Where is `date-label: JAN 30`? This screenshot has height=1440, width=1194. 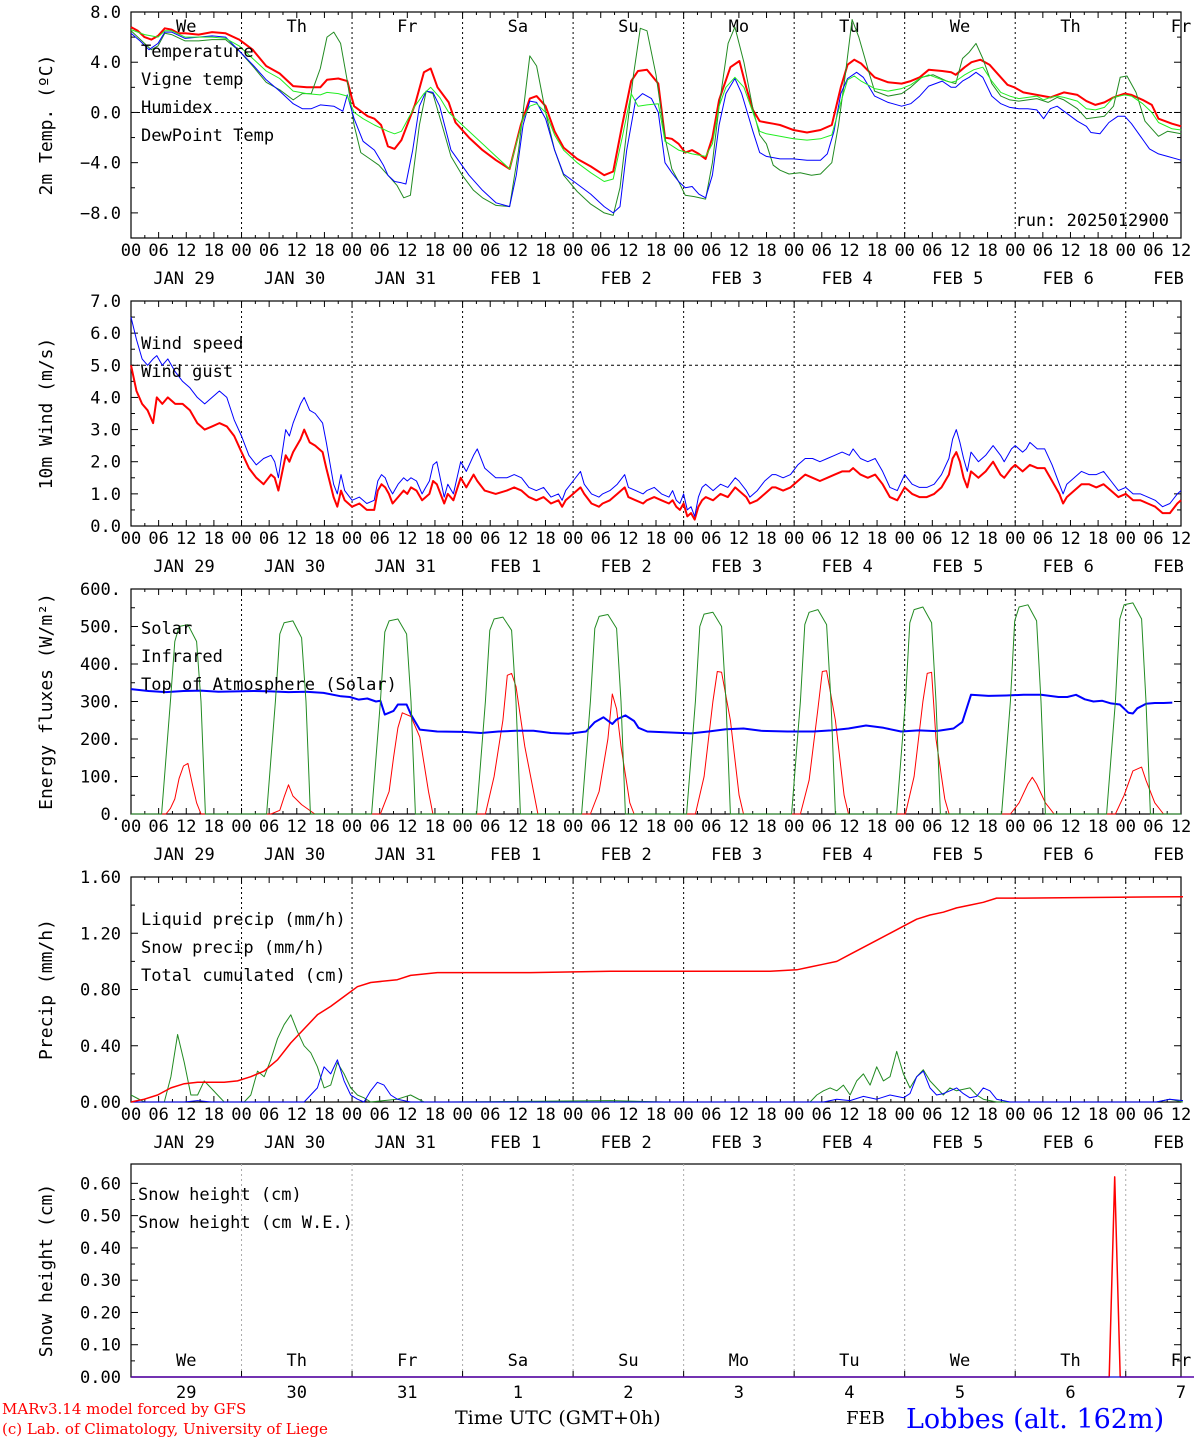 date-label: JAN 30 is located at coordinates (294, 1143).